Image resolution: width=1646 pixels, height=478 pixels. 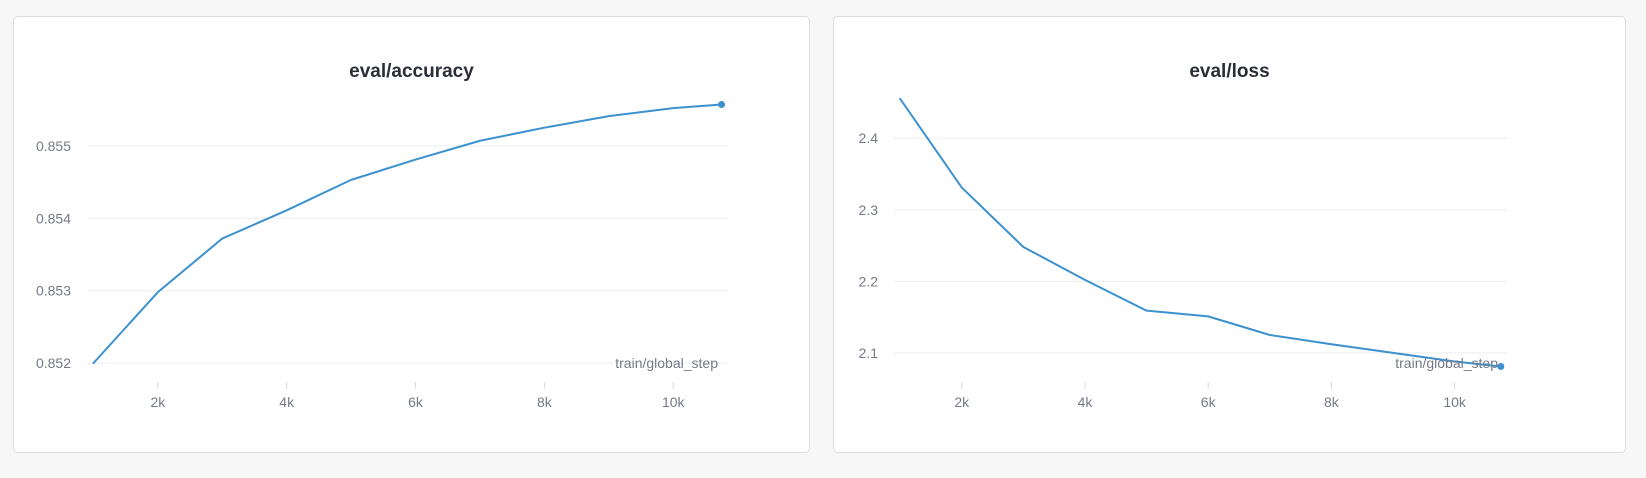 I want to click on y-tick-label: 2.2, so click(x=869, y=281).